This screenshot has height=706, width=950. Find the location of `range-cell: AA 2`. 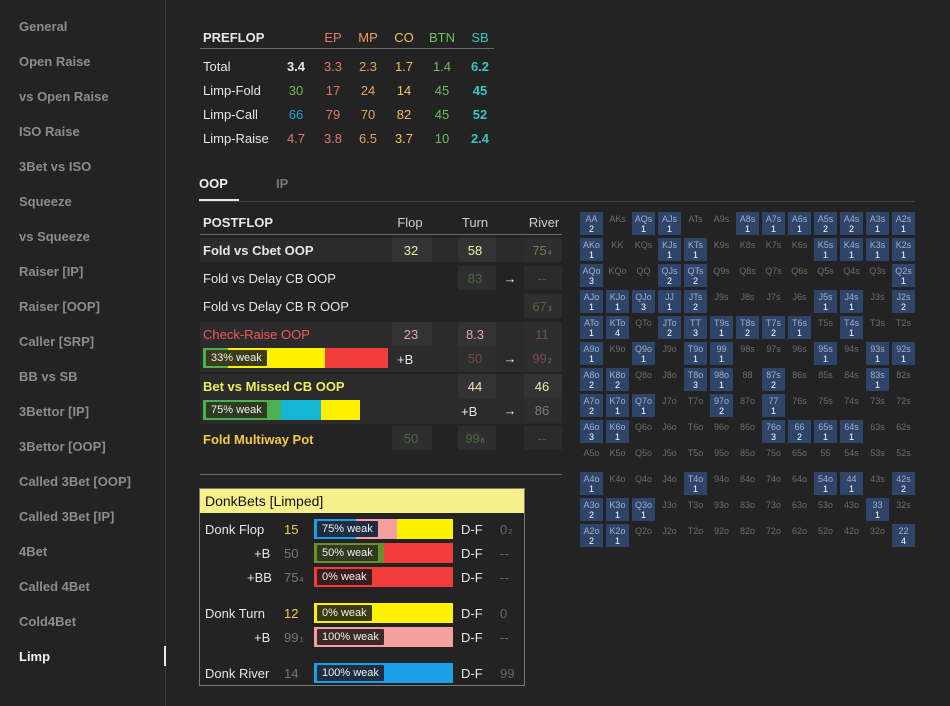

range-cell: AA 2 is located at coordinates (591, 223).